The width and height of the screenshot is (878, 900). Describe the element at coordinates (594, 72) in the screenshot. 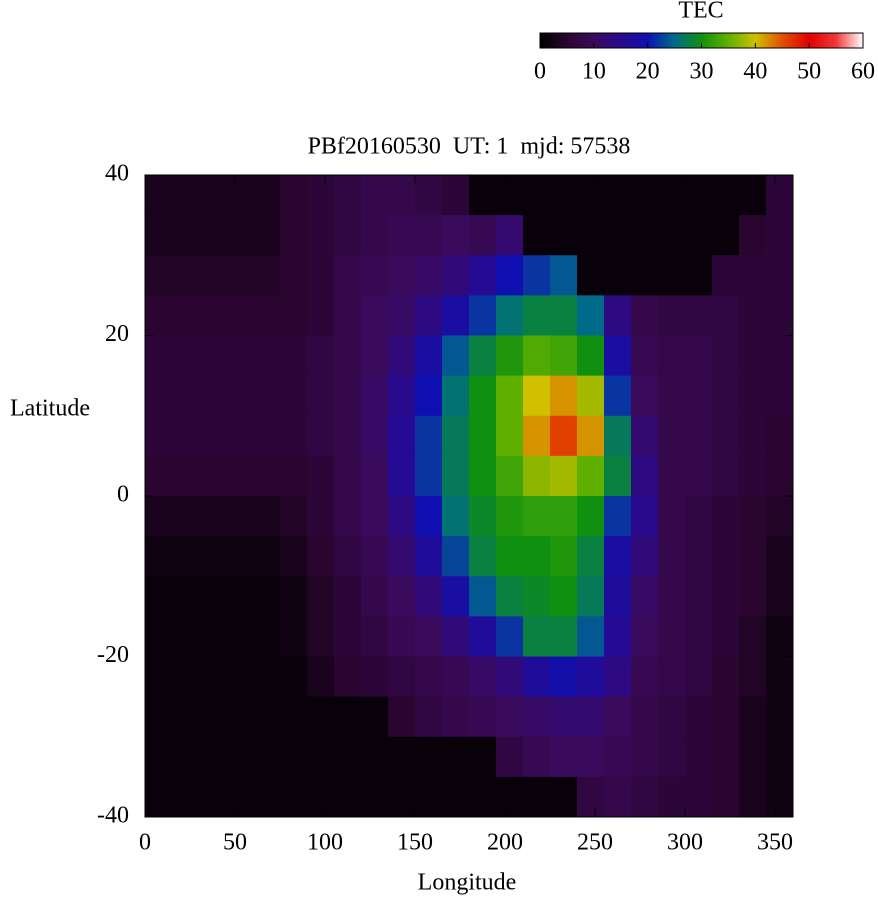

I see `colorbar-tick-label: 10` at that location.